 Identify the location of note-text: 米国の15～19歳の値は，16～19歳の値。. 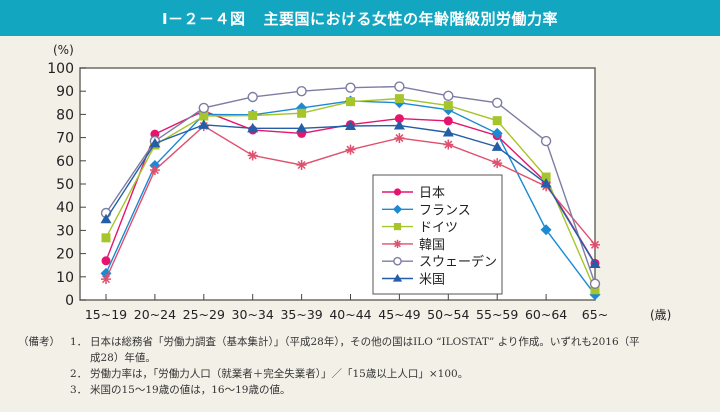
(190, 390).